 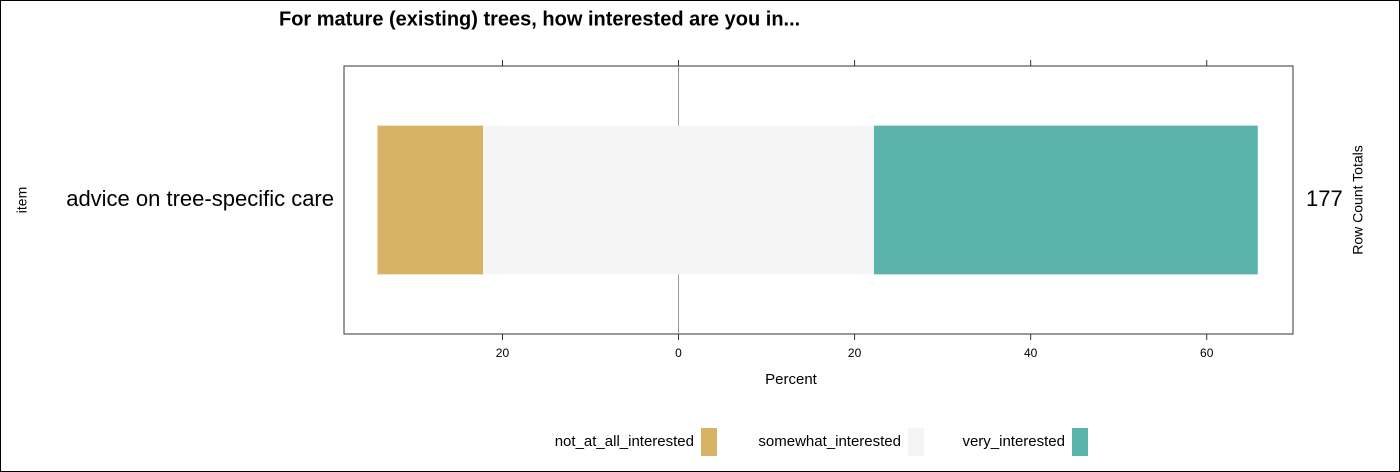 I want to click on x-tick-label: 60, so click(x=1207, y=353).